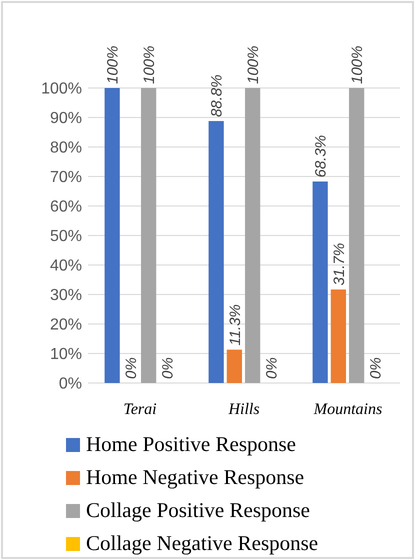 This screenshot has width=415, height=560. I want to click on y-tick-label: 100%, so click(61, 89).